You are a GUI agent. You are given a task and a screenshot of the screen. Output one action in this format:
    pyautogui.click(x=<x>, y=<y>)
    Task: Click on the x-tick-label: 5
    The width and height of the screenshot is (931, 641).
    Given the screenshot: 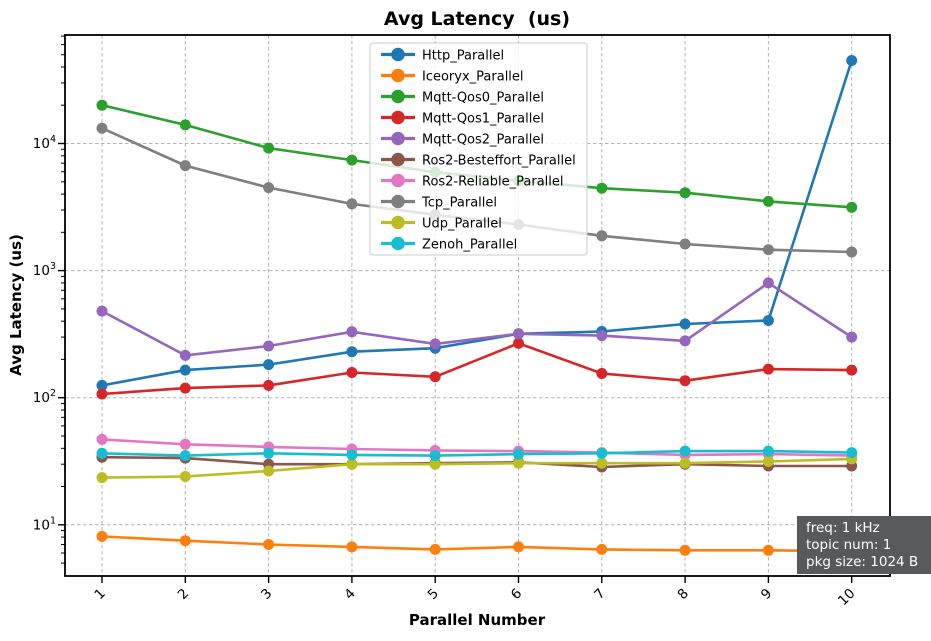 What is the action you would take?
    pyautogui.click(x=433, y=594)
    